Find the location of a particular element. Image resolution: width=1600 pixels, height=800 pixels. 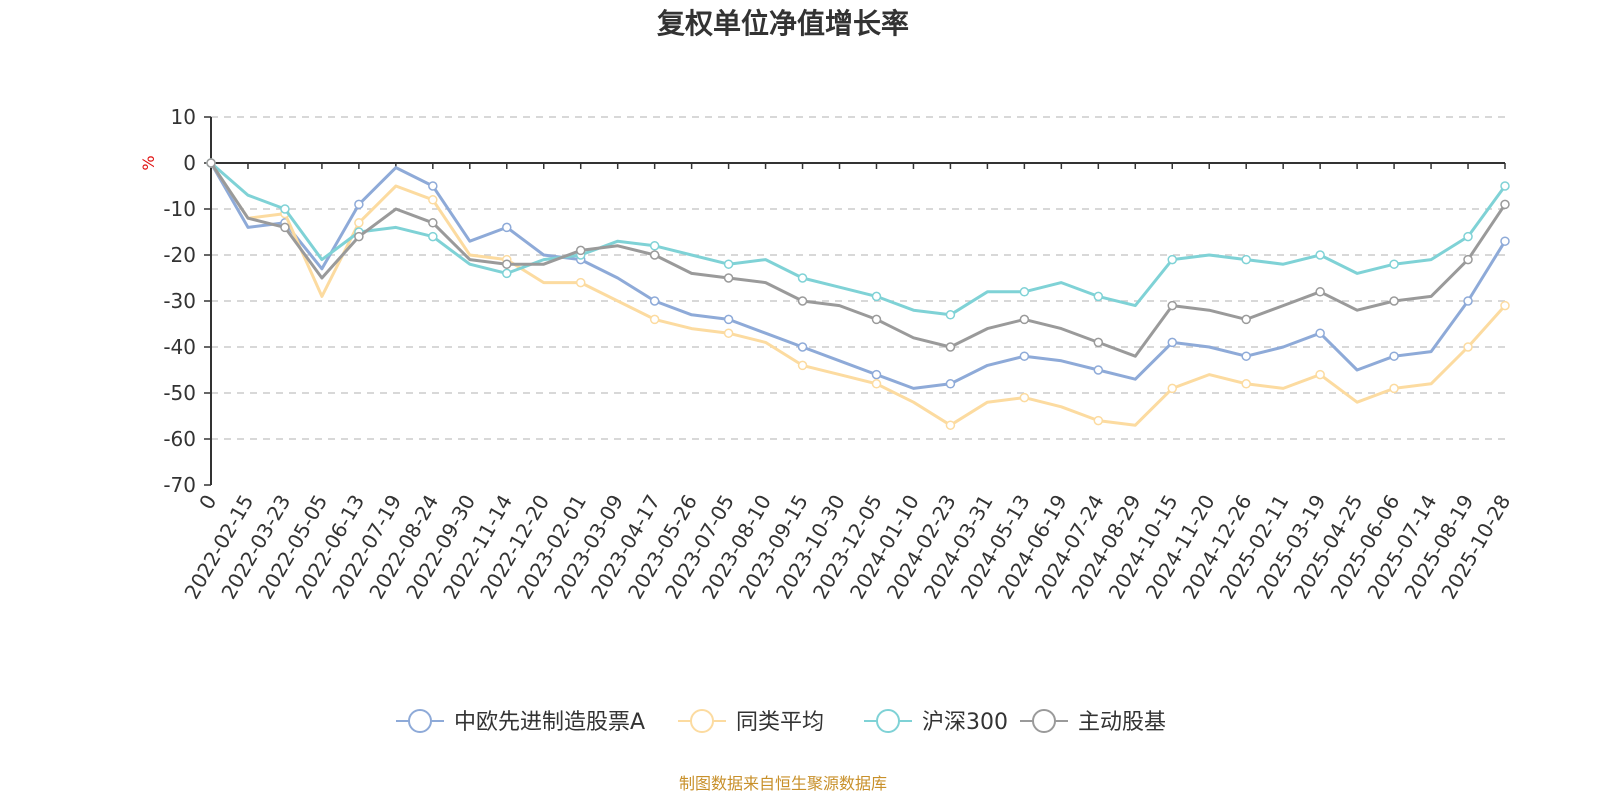

legend: 中欧先进制造股票A 同类平均 沪深300 主动股基 is located at coordinates (781, 722).